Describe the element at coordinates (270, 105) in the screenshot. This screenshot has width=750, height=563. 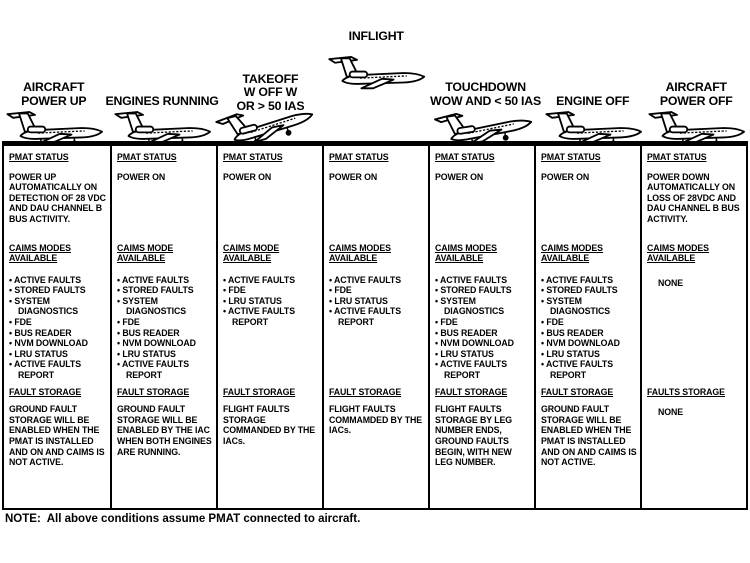
I see `phase-label-line: OR > 50 IAS` at that location.